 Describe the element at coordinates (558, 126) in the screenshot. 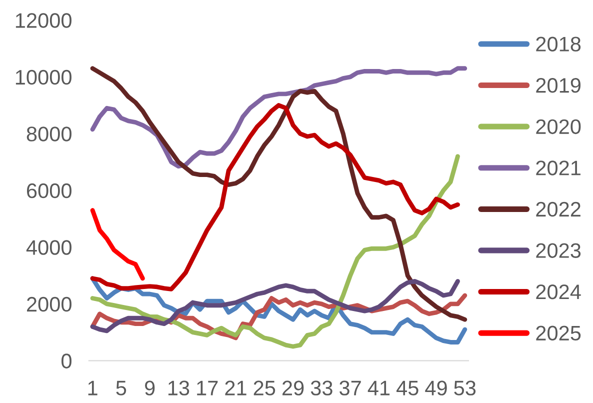

I see `legend-label: 2020` at that location.